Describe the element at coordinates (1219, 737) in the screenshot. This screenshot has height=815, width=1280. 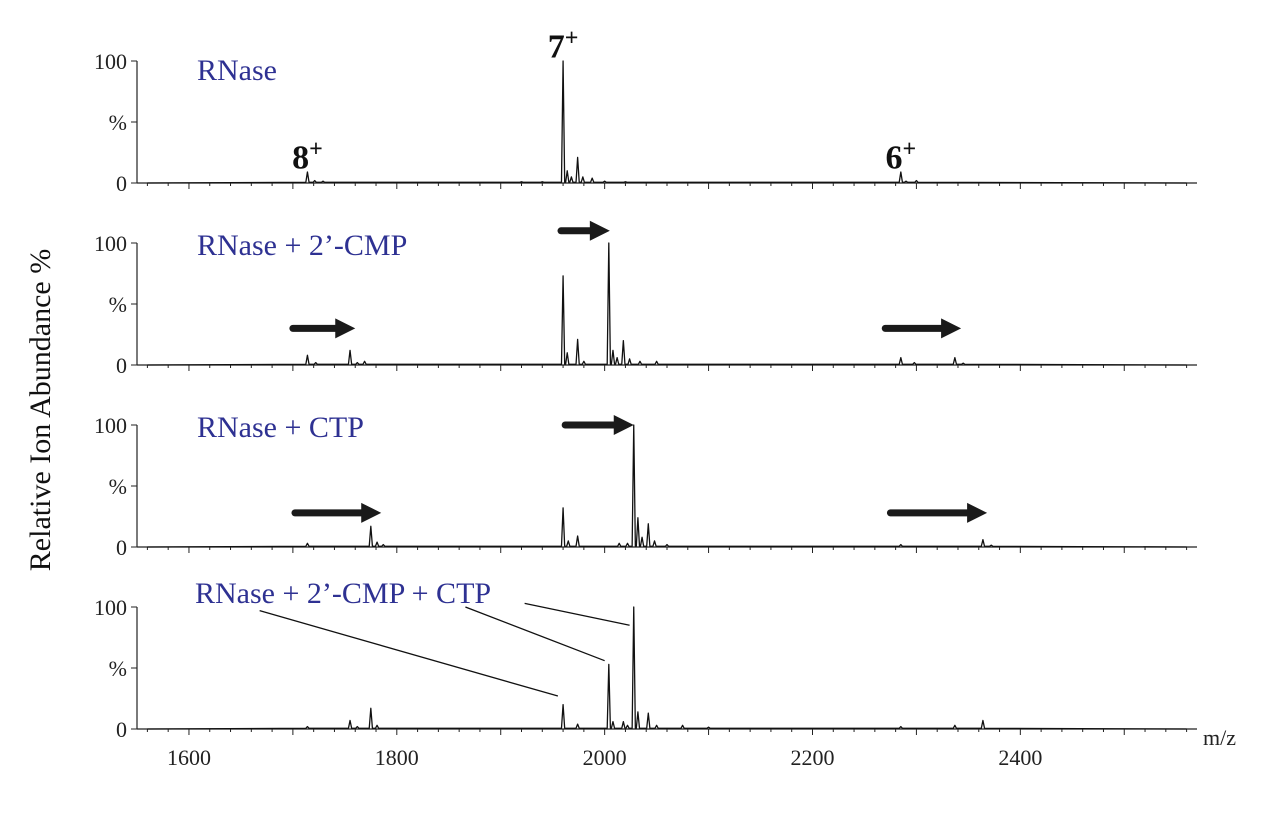
I see `x-axis-unit: m/z` at that location.